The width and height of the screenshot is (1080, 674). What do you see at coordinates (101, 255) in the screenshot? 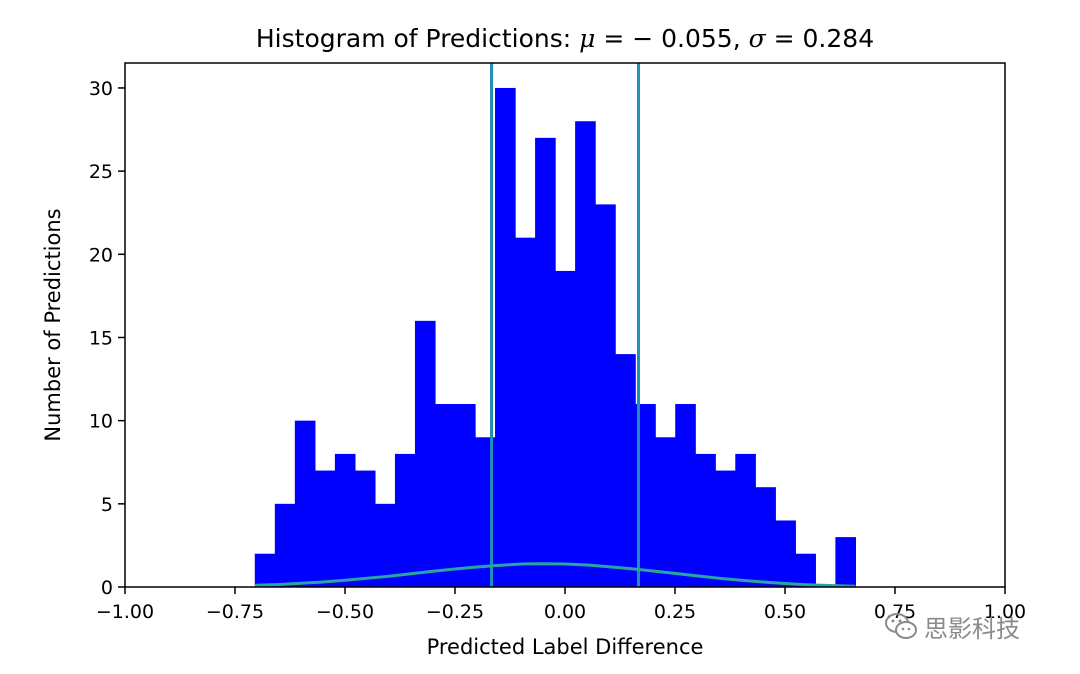
I see `y-tick-label: 20` at bounding box center [101, 255].